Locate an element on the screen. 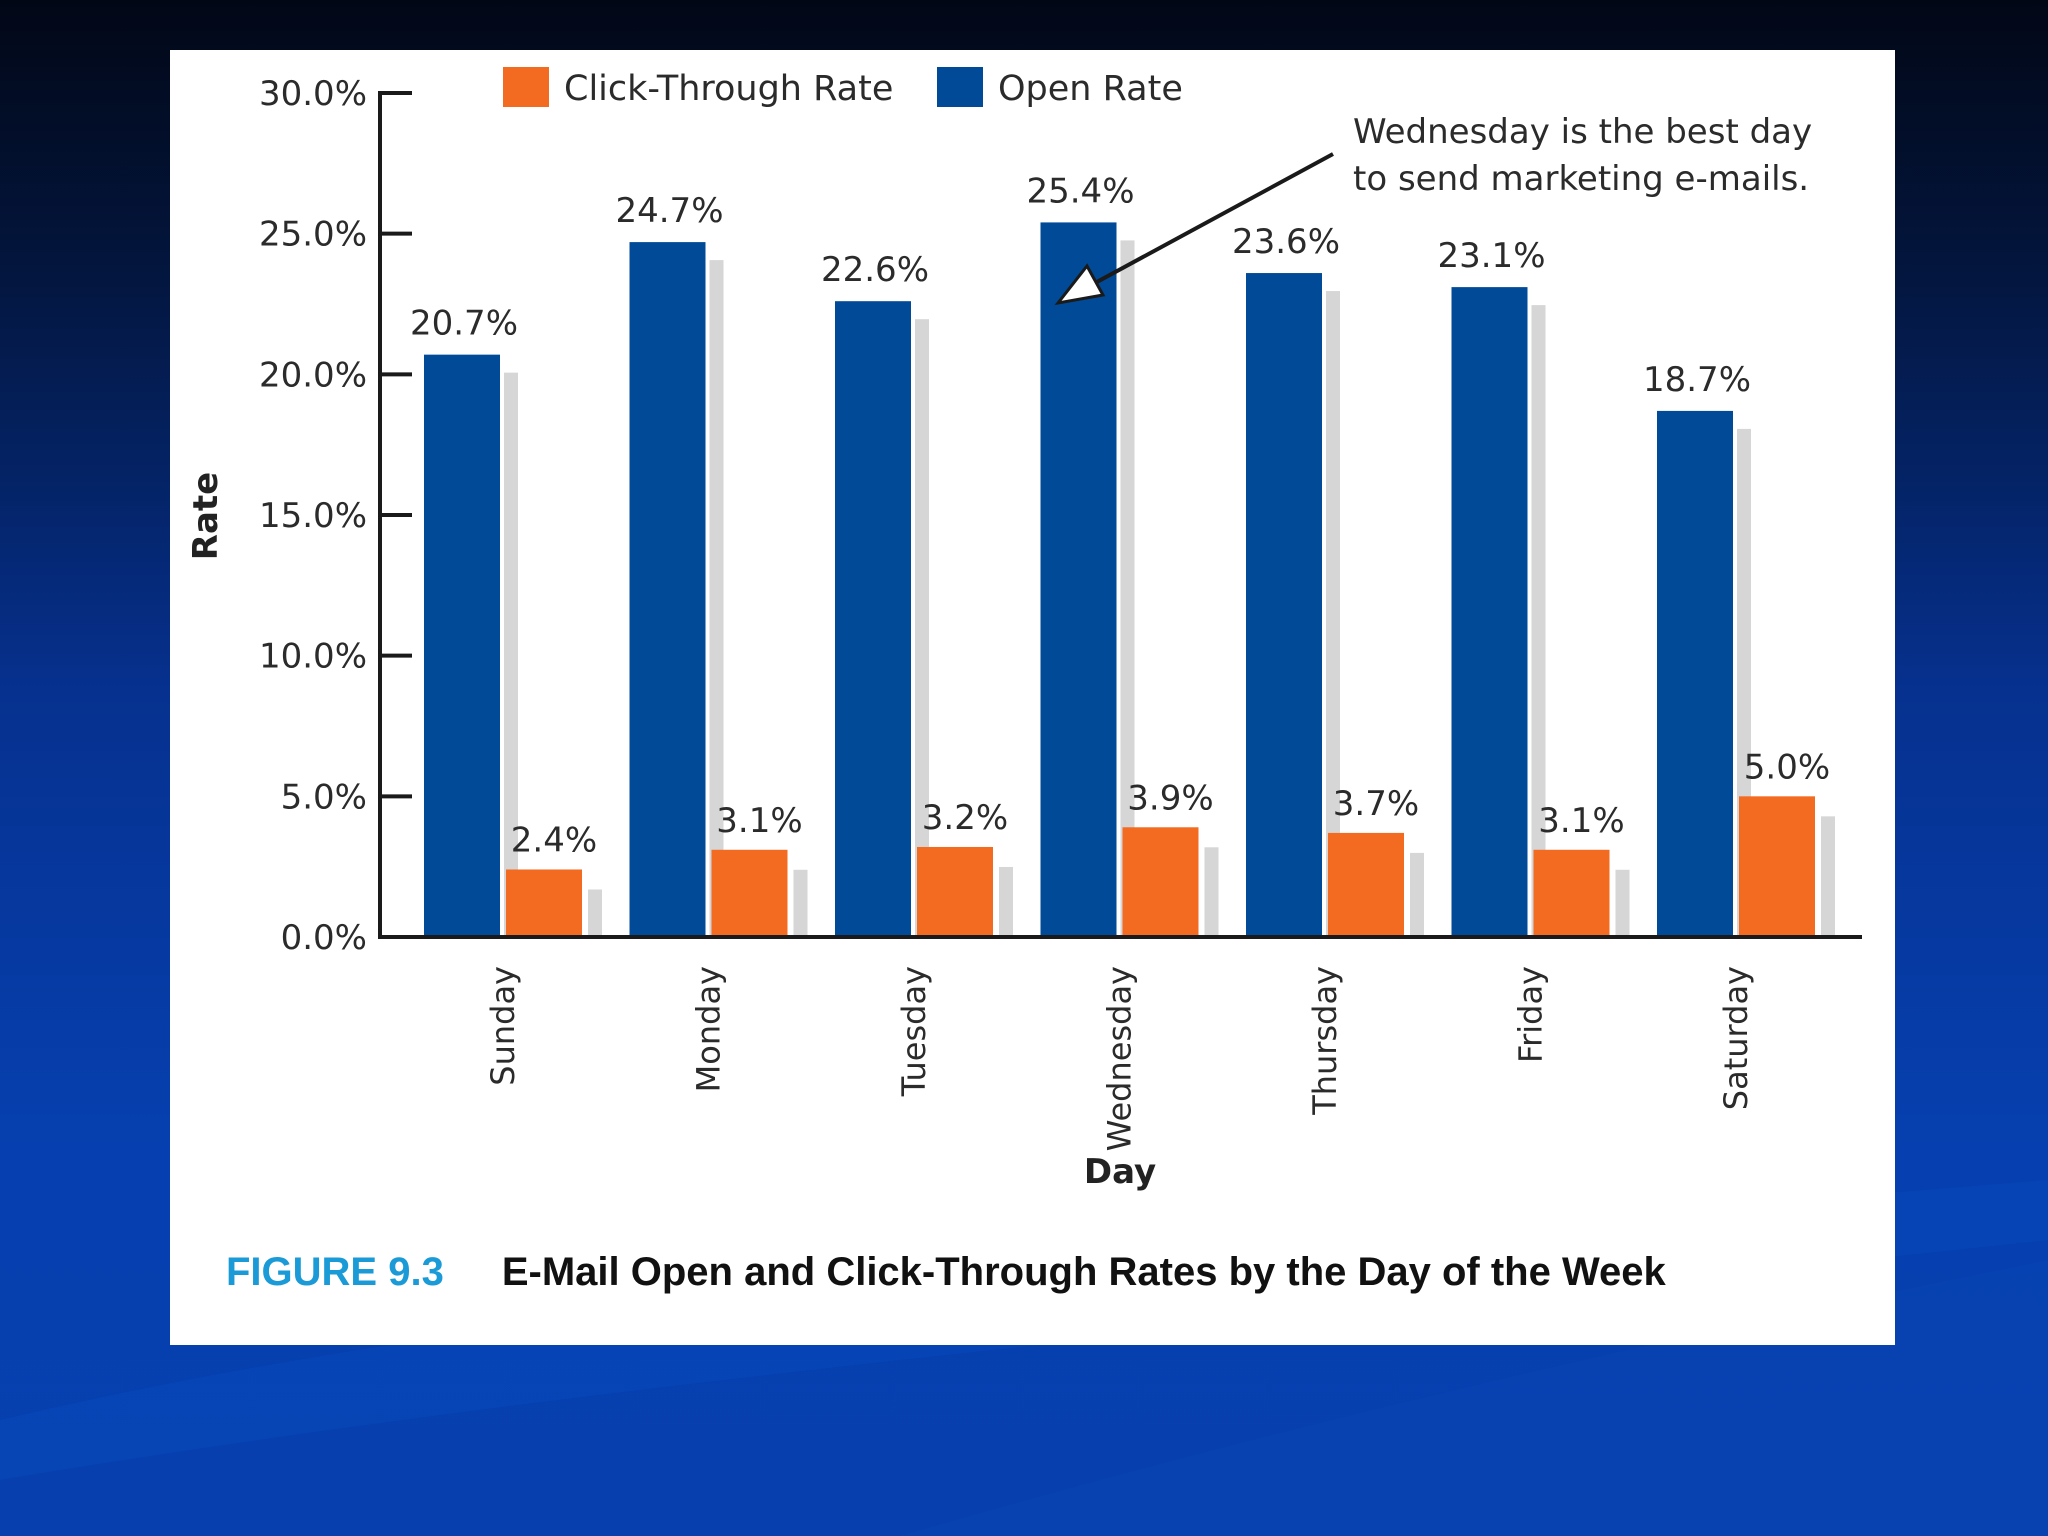  open-rate-bar-monday is located at coordinates (667, 589).